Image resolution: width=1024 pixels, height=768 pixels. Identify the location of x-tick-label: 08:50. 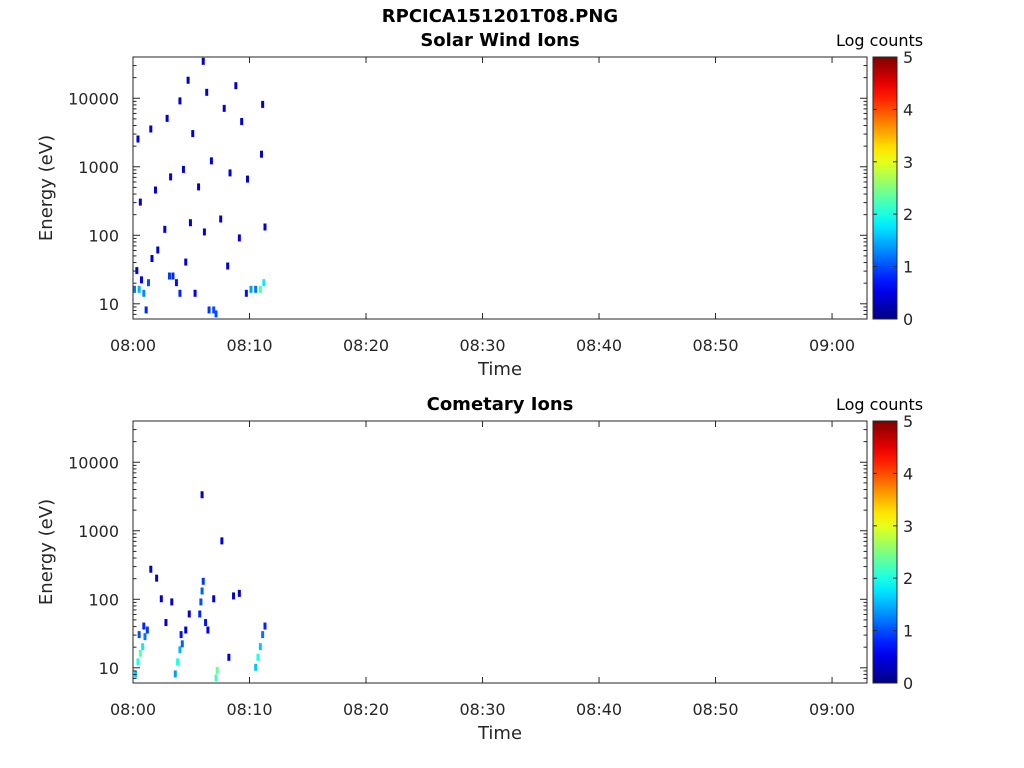
(715, 345).